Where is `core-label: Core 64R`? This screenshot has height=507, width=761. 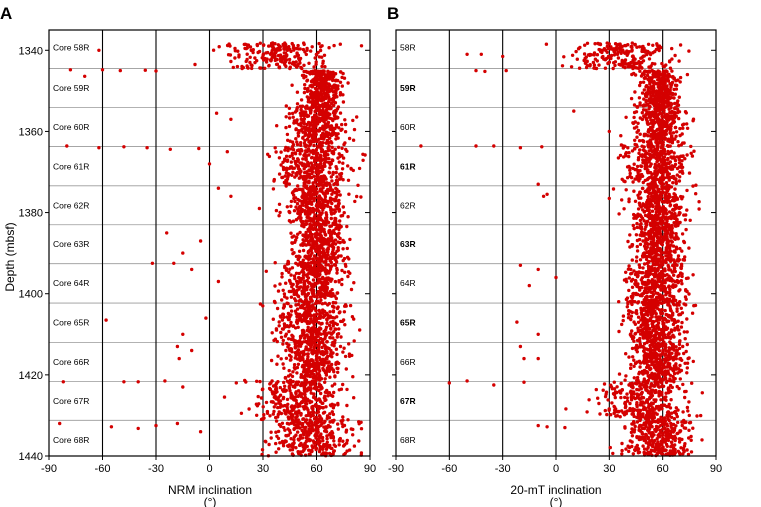
core-label: Core 64R is located at coordinates (71, 283).